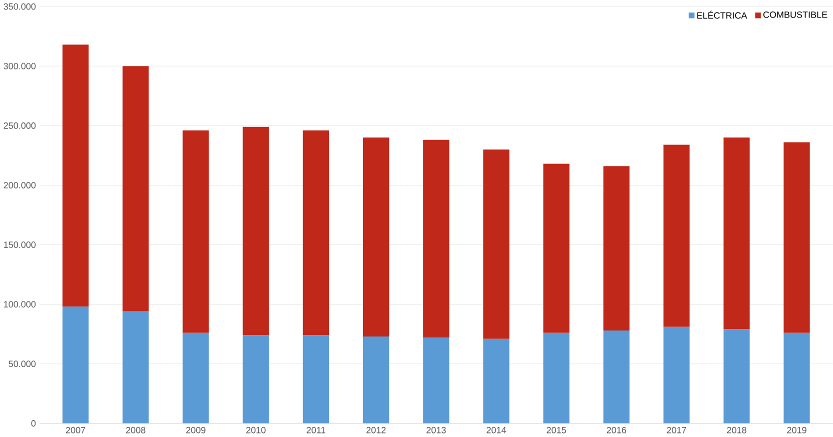  Describe the element at coordinates (616, 430) in the screenshot. I see `x-tick-label: 2016` at that location.